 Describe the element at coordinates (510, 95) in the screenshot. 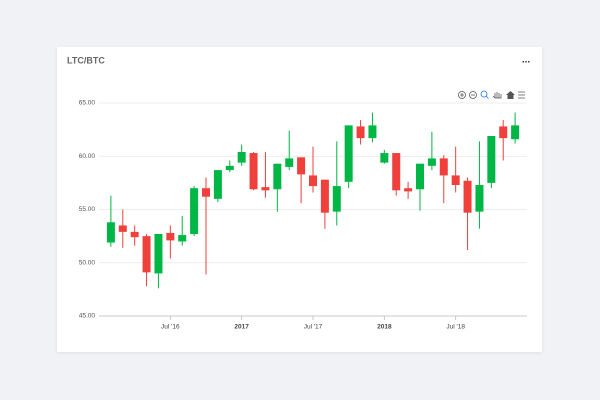

I see `reset` at that location.